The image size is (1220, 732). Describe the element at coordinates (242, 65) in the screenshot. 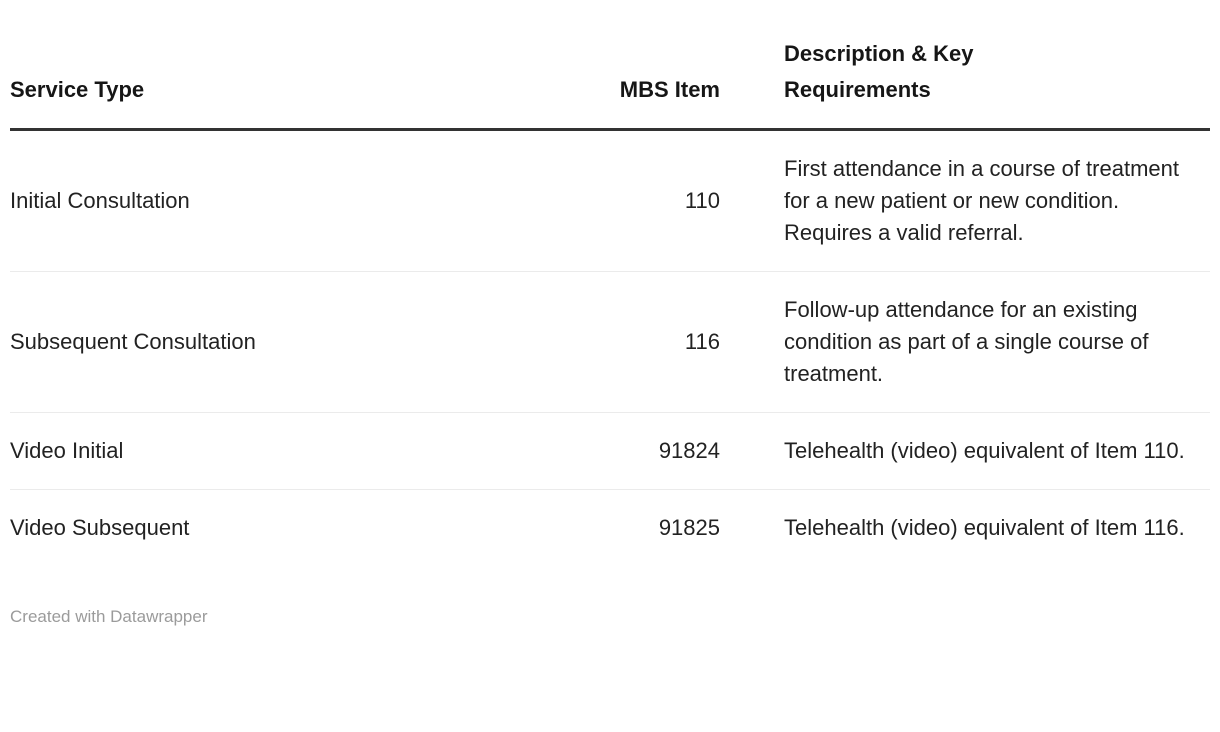

I see `column-header-service-type: Service Type` at that location.